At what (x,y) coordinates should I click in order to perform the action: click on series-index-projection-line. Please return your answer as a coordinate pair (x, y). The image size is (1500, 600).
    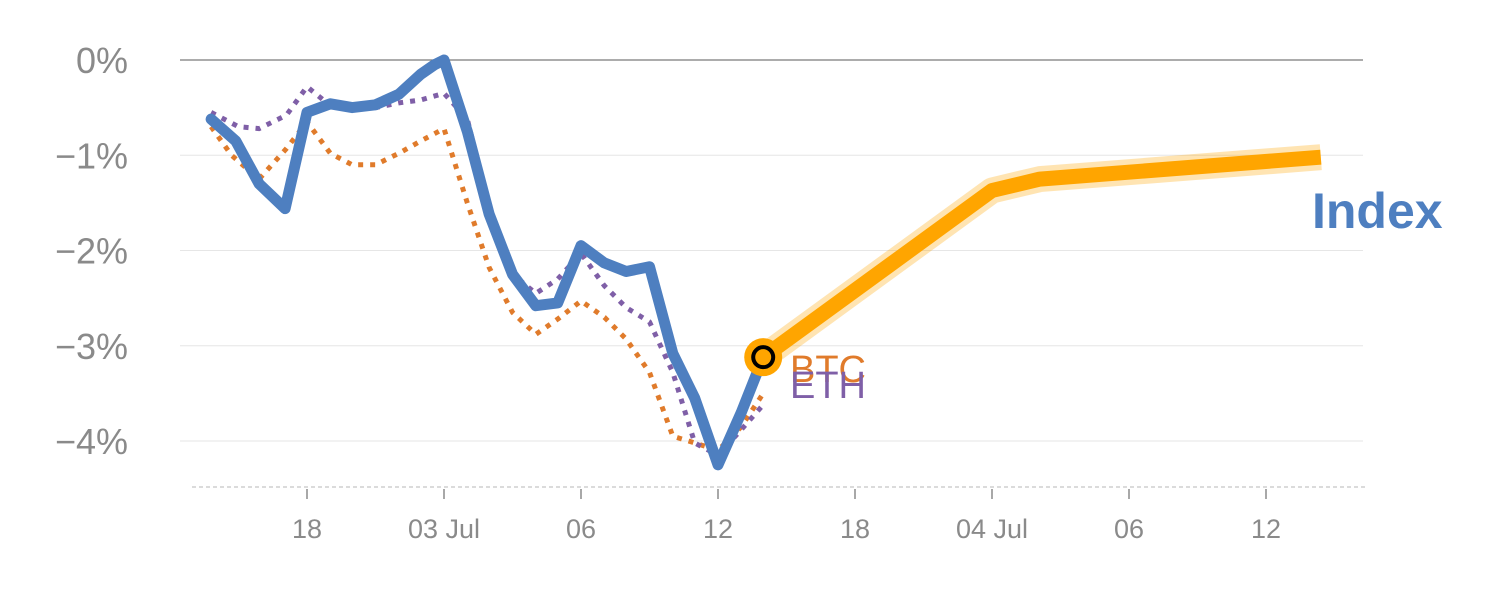
    Looking at the image, I should click on (1040, 256).